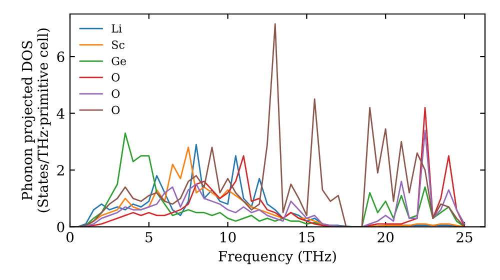 Image resolution: width=500 pixels, height=280 pixels. I want to click on x-tick-label: 5, so click(149, 237).